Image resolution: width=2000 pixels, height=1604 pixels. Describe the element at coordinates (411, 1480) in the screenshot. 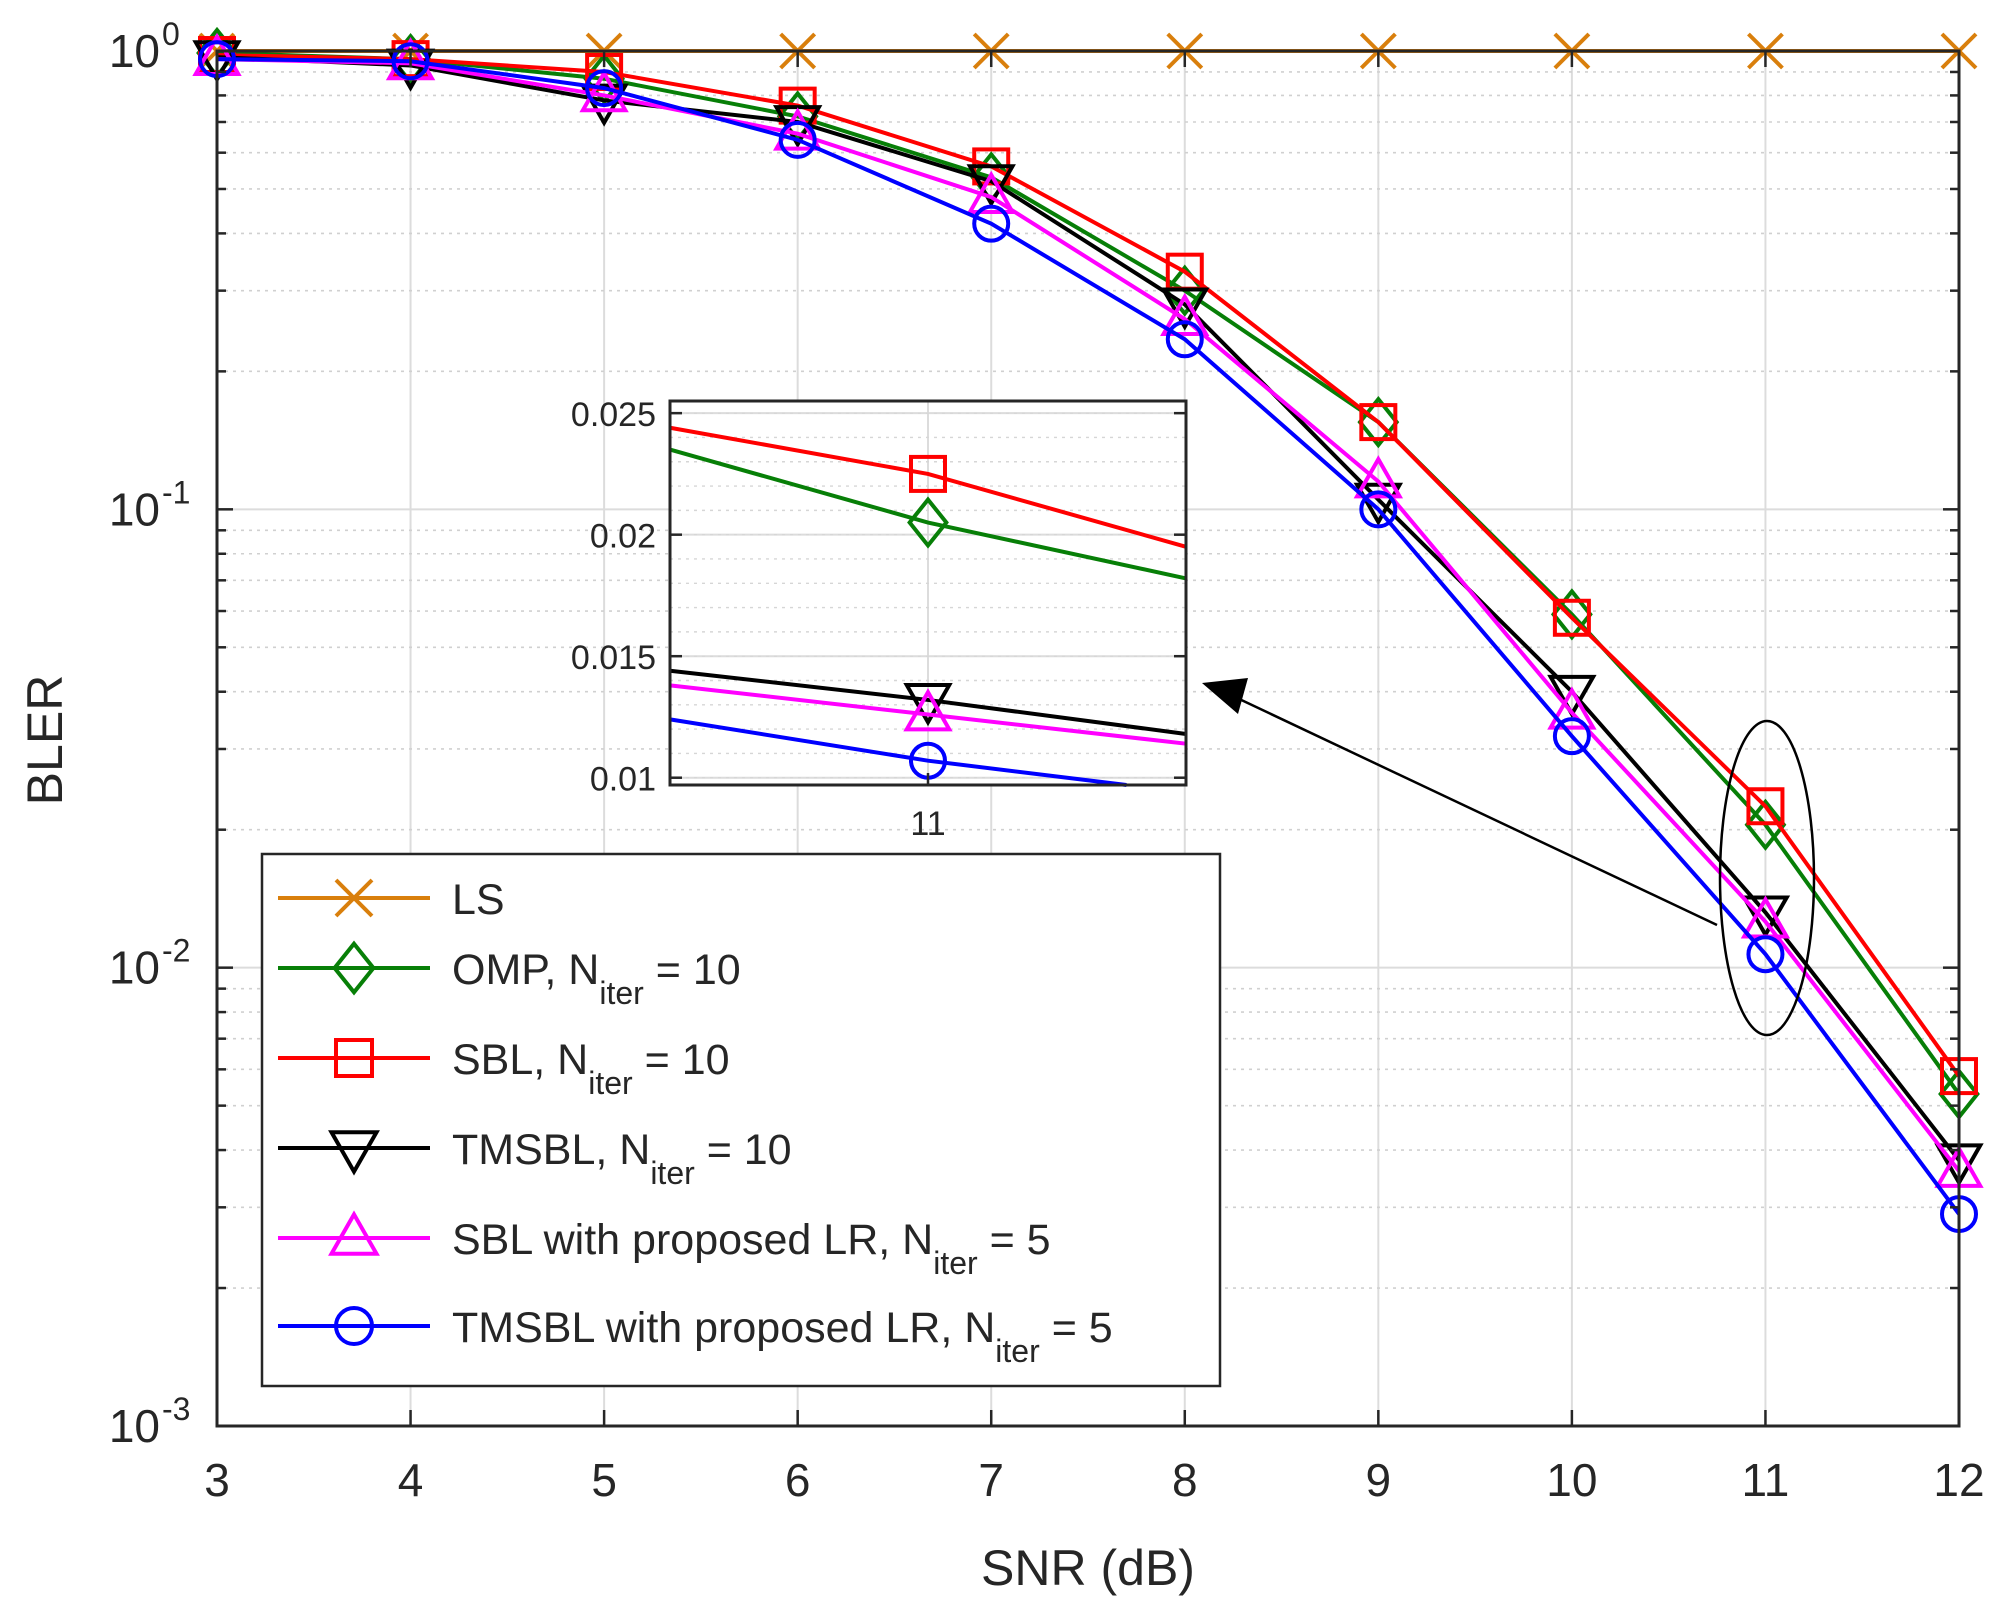

I see `x-tick-label: 4` at that location.